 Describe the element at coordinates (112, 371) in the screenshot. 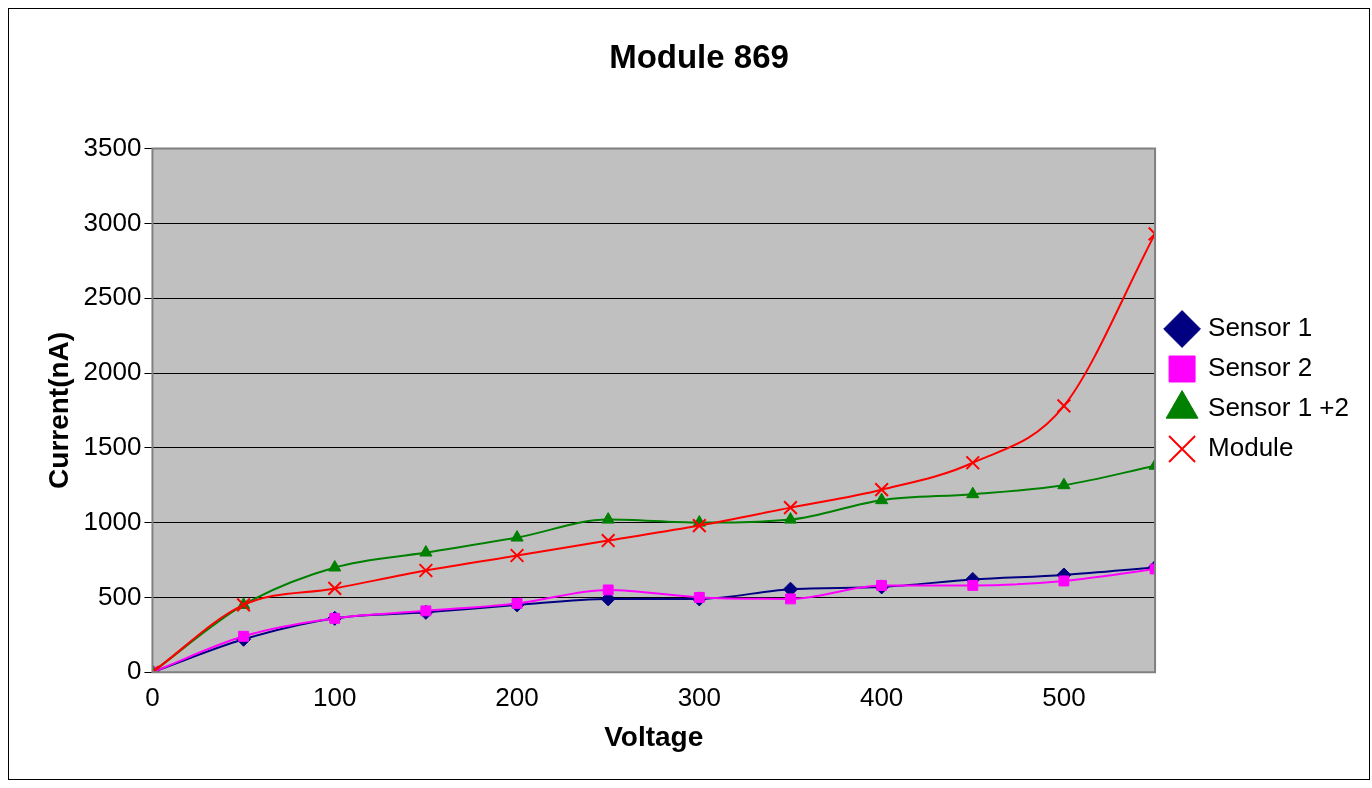

I see `y-tick-label: 2000` at that location.